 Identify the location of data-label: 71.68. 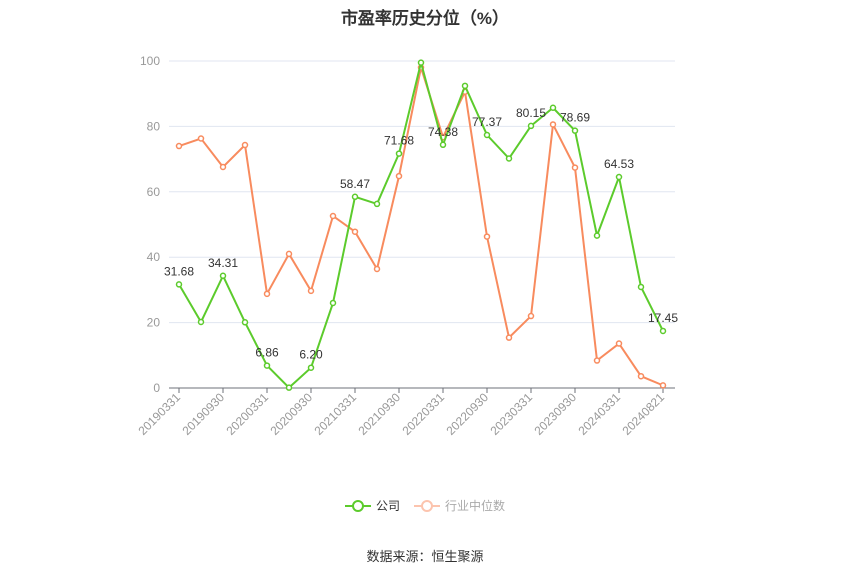
(399, 141).